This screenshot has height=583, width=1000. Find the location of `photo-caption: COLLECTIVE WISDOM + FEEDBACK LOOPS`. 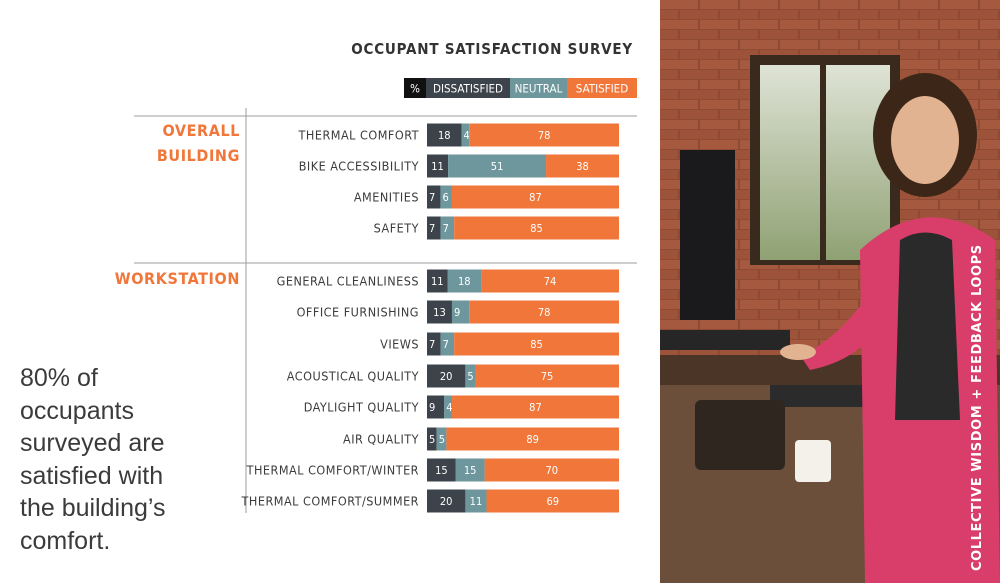

photo-caption: COLLECTIVE WISDOM + FEEDBACK LOOPS is located at coordinates (977, 407).